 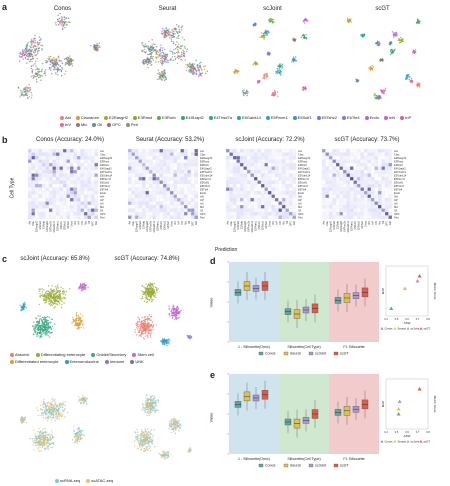 I want to click on legend-item: Goblet/Secretory, so click(x=108, y=355).